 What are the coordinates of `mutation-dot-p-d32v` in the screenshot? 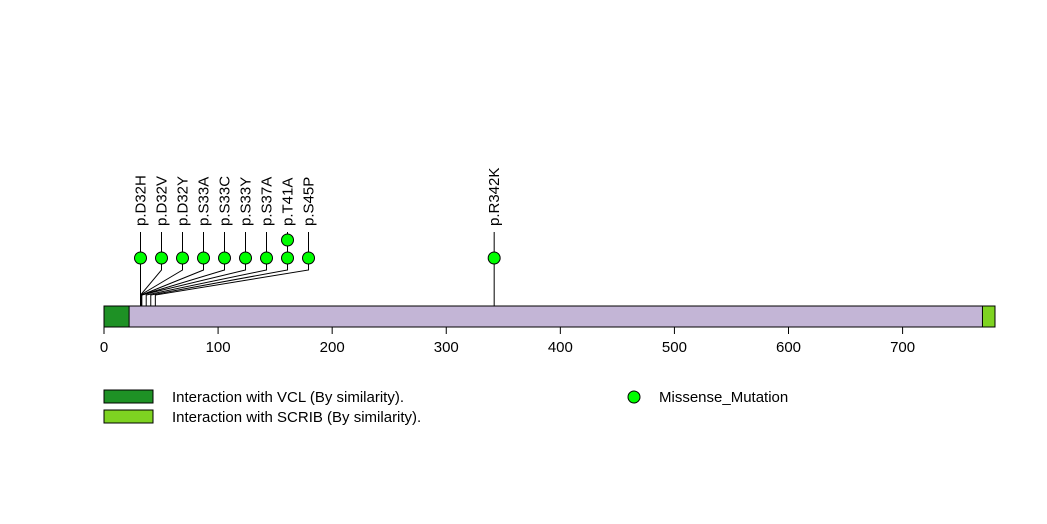 It's located at (162, 258).